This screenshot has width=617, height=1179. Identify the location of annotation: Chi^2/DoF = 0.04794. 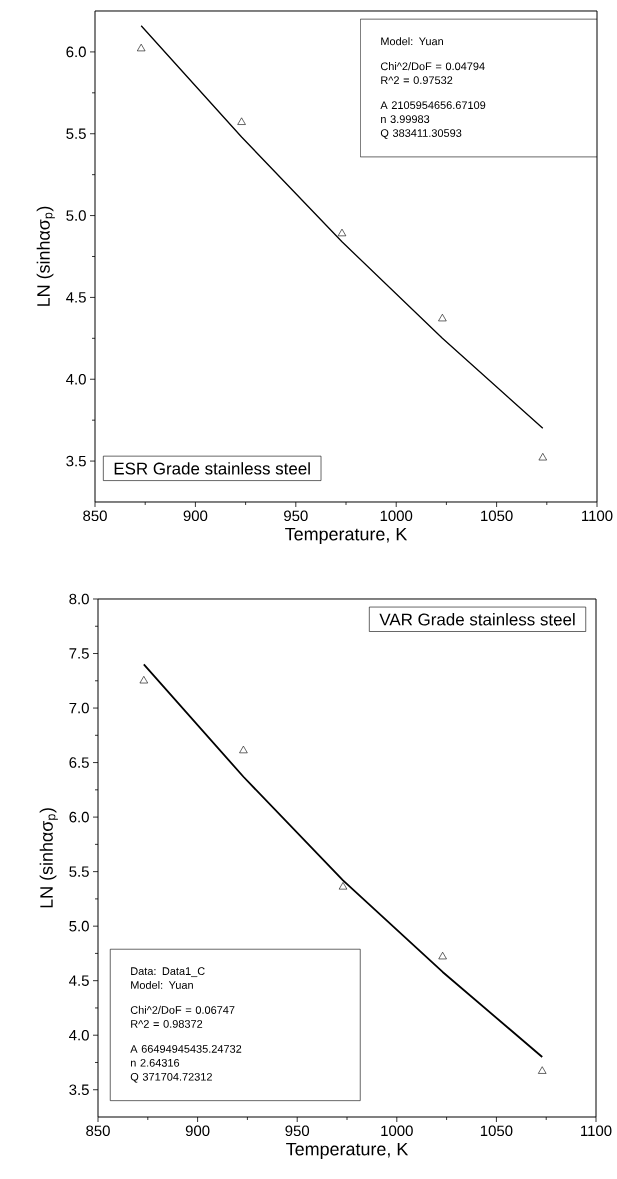
(432, 66).